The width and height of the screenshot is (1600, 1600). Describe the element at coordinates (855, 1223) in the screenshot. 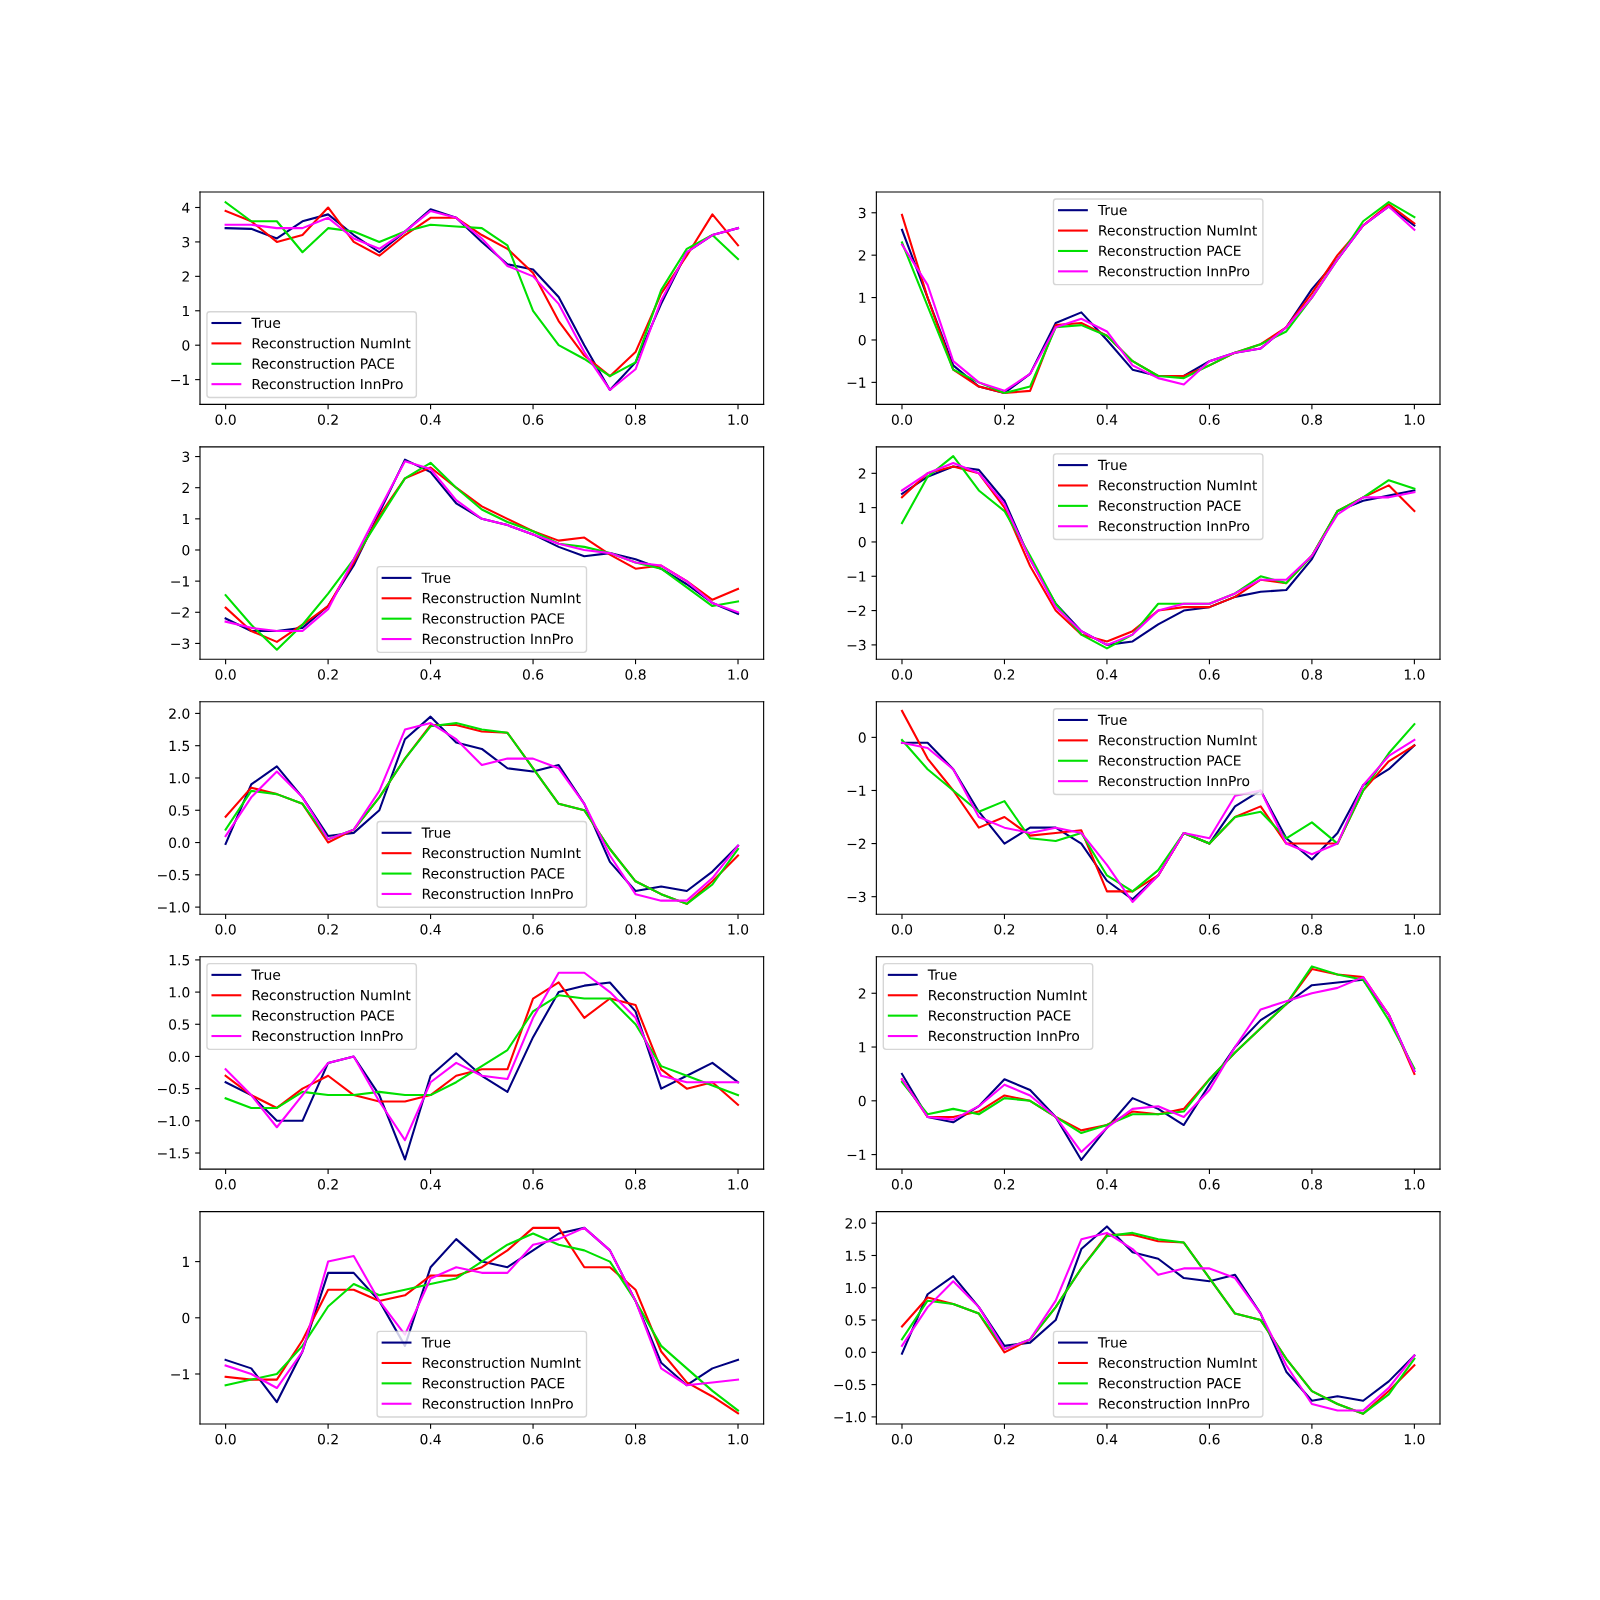

I see `y-tick-label: 2.0` at that location.